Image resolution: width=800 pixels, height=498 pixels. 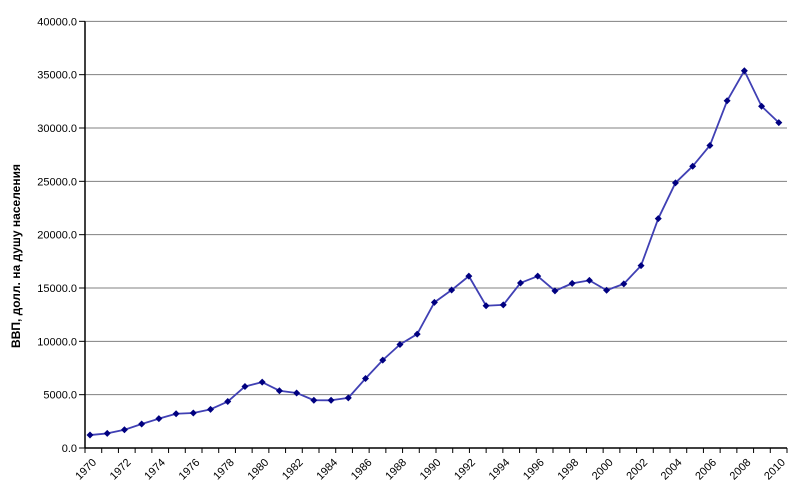 What do you see at coordinates (190, 470) in the screenshot?
I see `x-axis-tick-label: 1976` at bounding box center [190, 470].